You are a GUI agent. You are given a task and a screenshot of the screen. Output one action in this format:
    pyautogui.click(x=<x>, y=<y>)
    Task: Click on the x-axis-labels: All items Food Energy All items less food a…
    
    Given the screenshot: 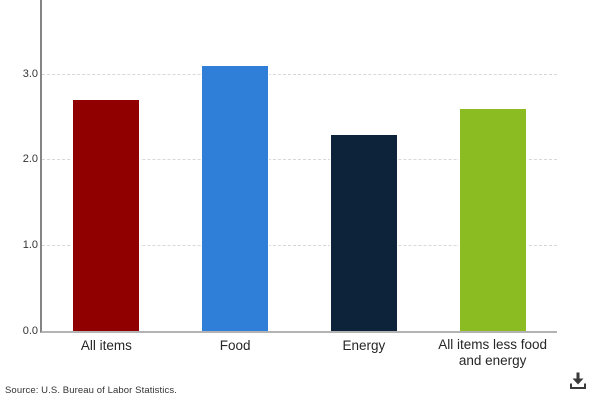 What is the action you would take?
    pyautogui.click(x=299, y=353)
    